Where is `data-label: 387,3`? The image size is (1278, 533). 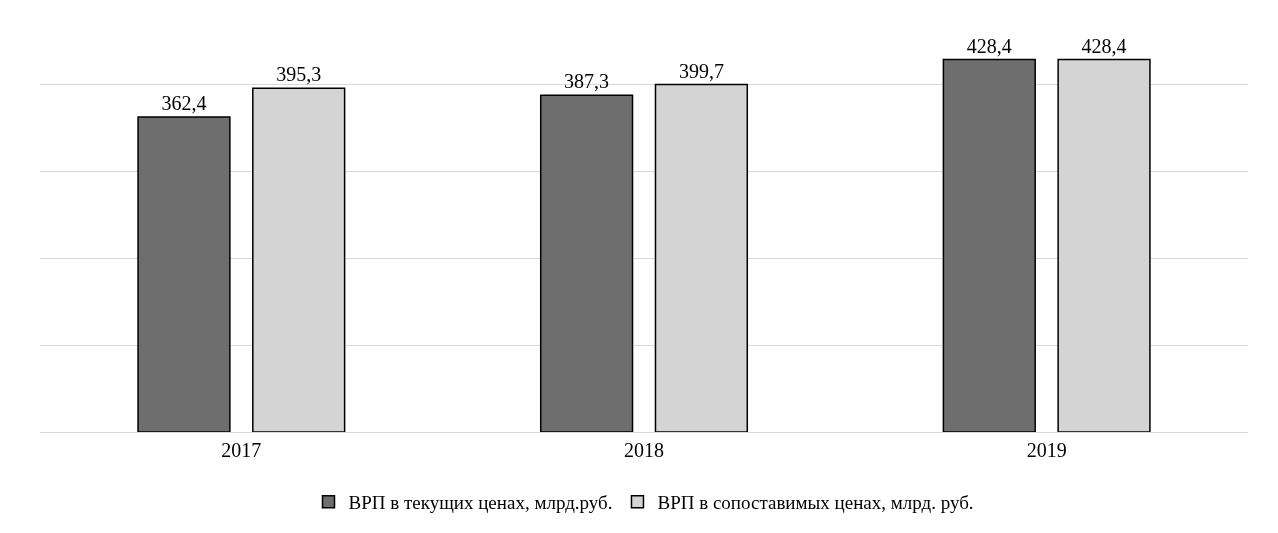 data-label: 387,3 is located at coordinates (587, 81).